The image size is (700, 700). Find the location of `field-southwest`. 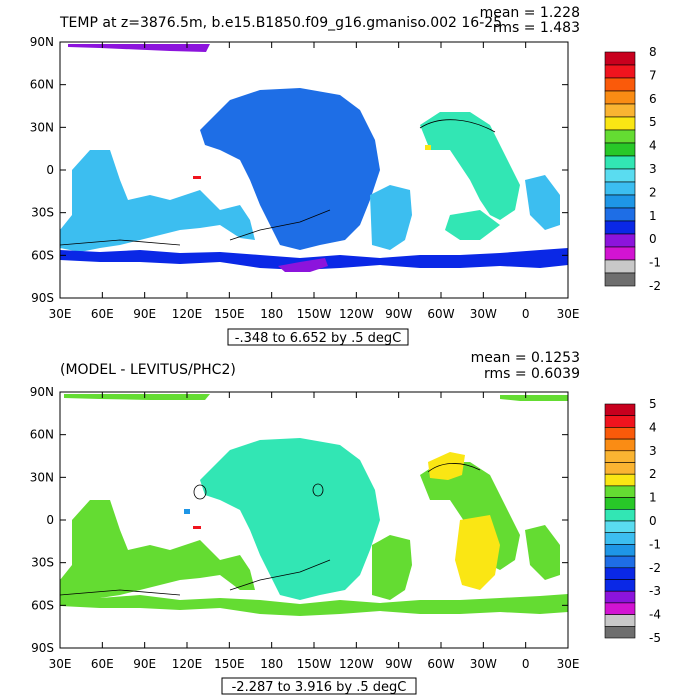

field-southwest is located at coordinates (392, 567).